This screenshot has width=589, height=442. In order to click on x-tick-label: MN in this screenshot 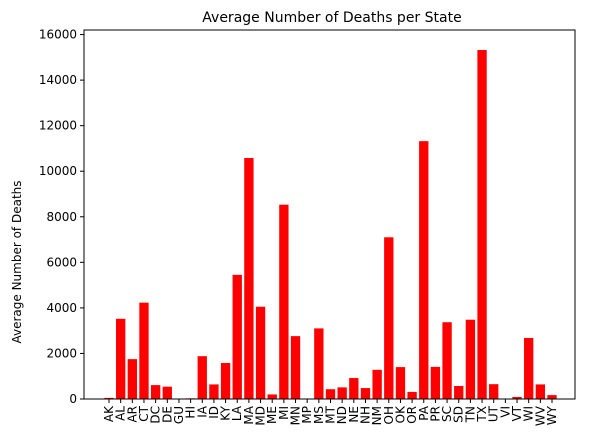, I will do `click(296, 415)`.